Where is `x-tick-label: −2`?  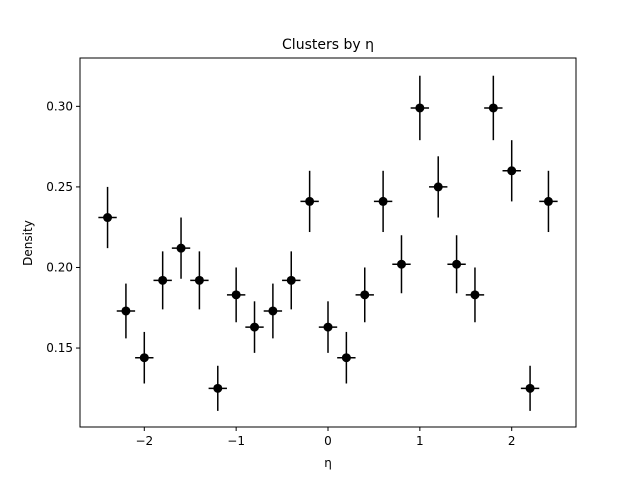
x-tick-label: −2 is located at coordinates (144, 441).